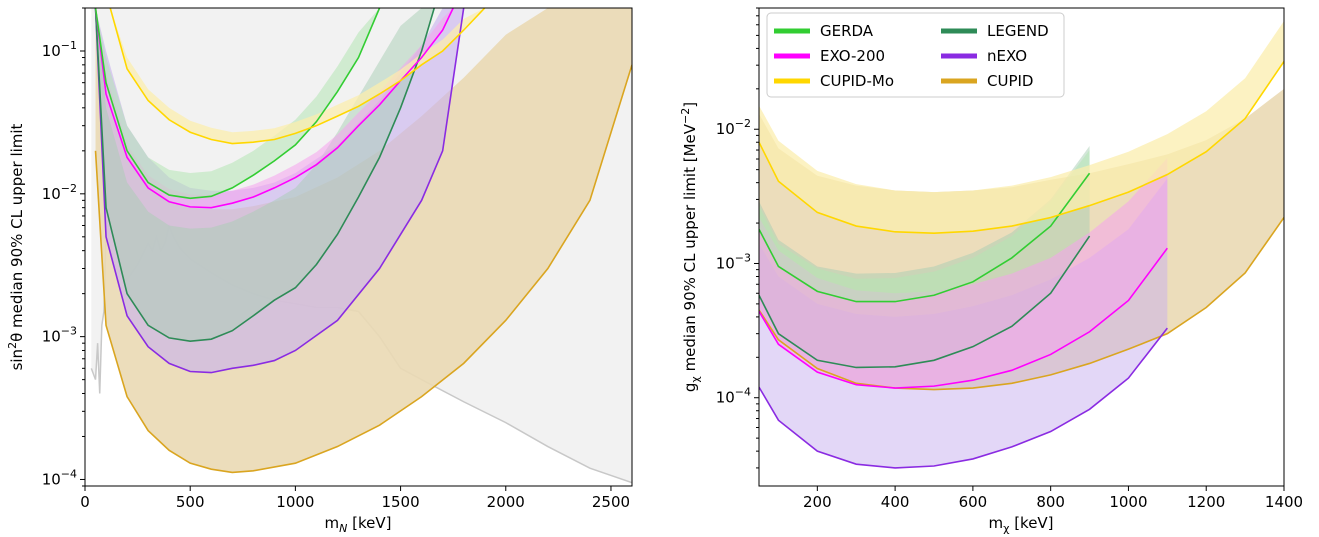 This screenshot has width=1319, height=537. Describe the element at coordinates (847, 31) in the screenshot. I see `legend-label-gerda: GERDA` at that location.